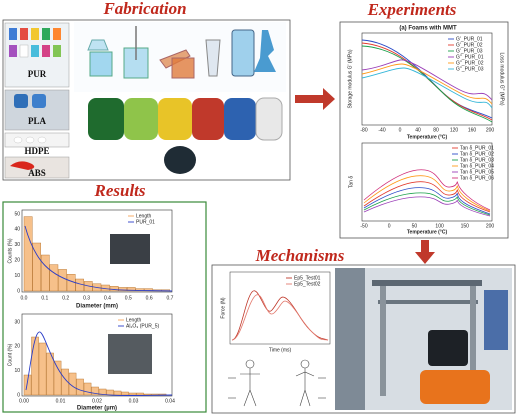 This screenshot has height=417, width=520. What do you see at coordinates (277, 383) in the screenshot?
I see `body-figures` at bounding box center [277, 383].